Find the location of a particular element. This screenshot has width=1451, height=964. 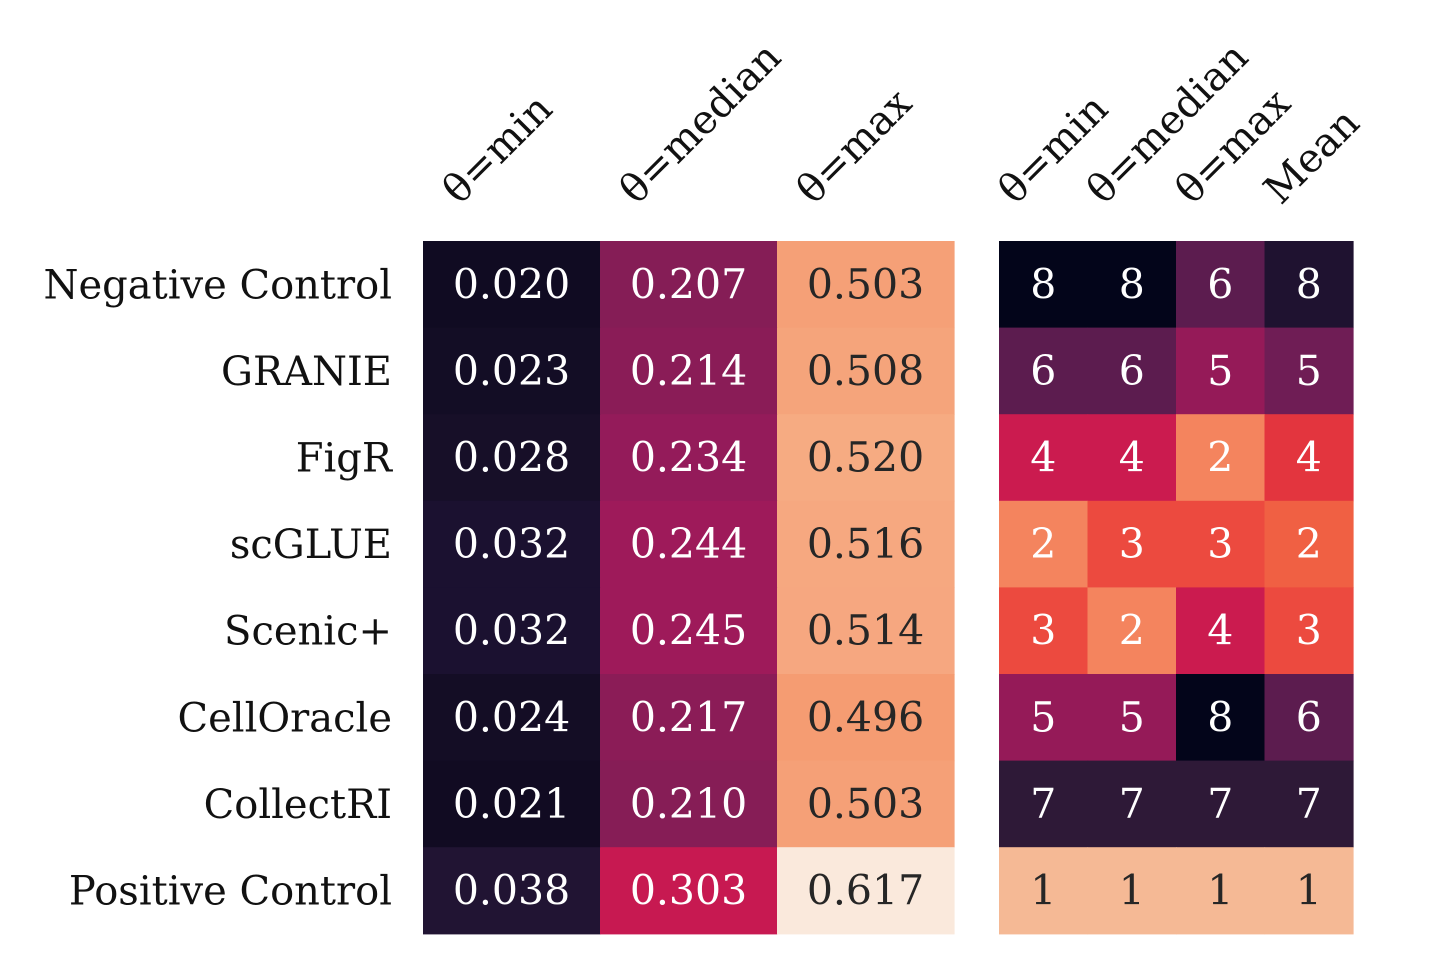

cell-value-label: 0.234 is located at coordinates (688, 458).